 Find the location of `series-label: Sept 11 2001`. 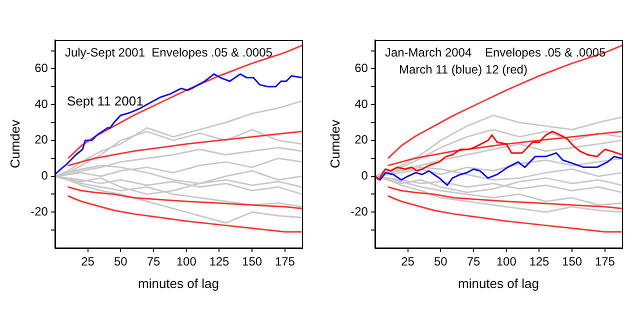

series-label: Sept 11 2001 is located at coordinates (105, 100).